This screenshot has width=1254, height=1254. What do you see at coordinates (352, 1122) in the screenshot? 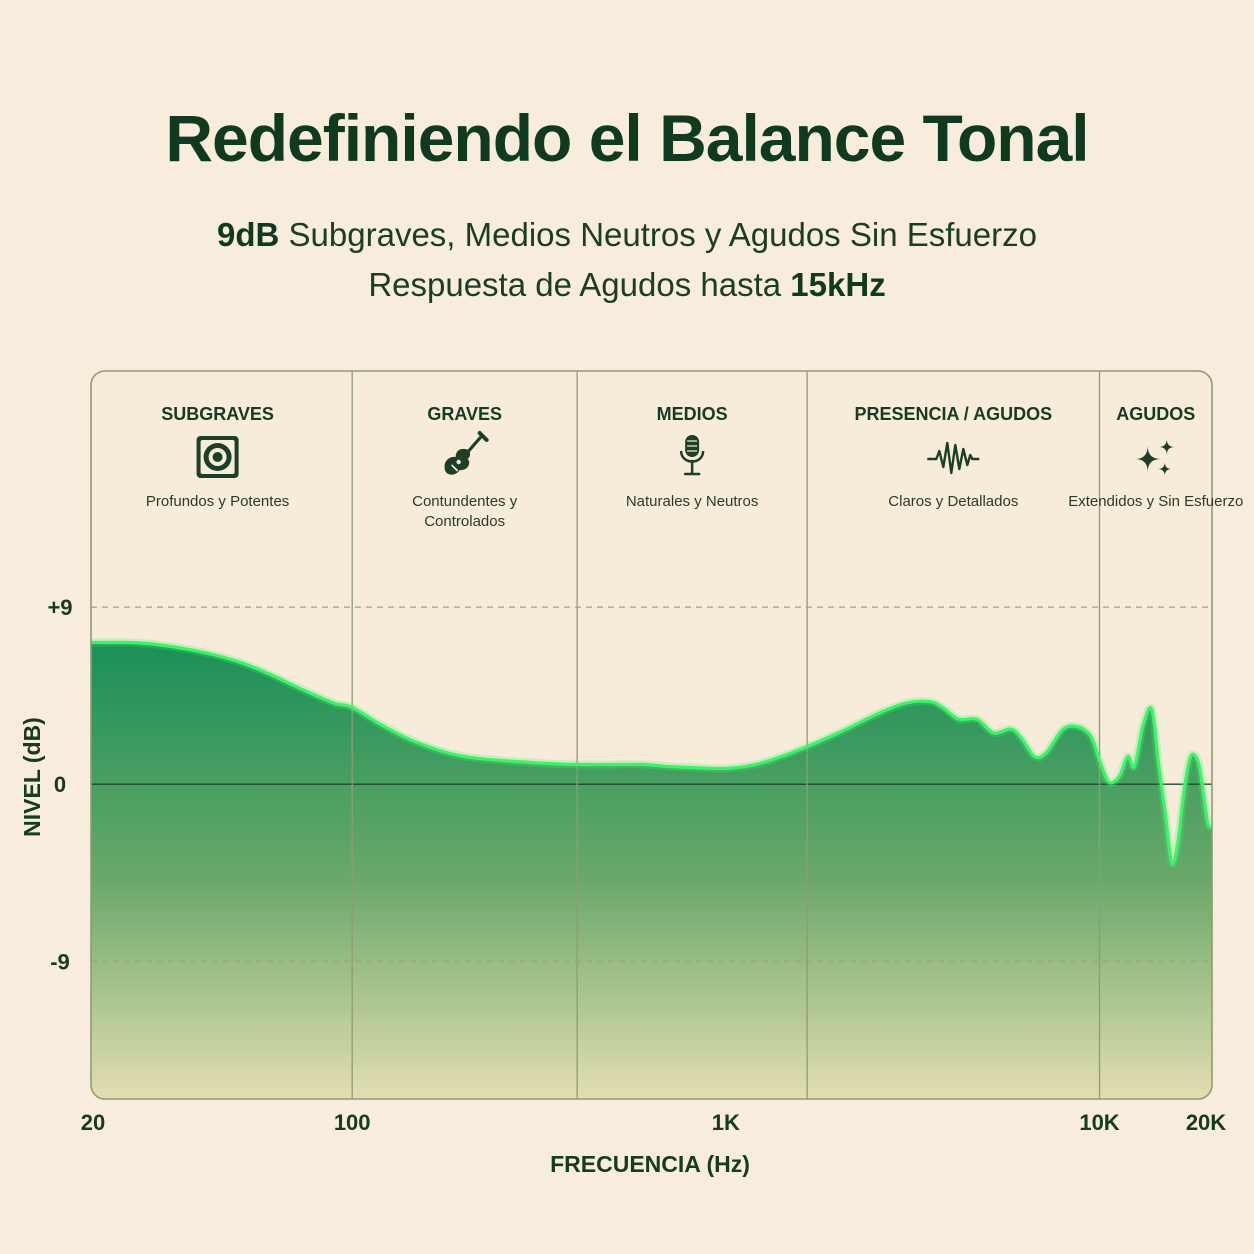
I see `x-tick-label: 100` at bounding box center [352, 1122].